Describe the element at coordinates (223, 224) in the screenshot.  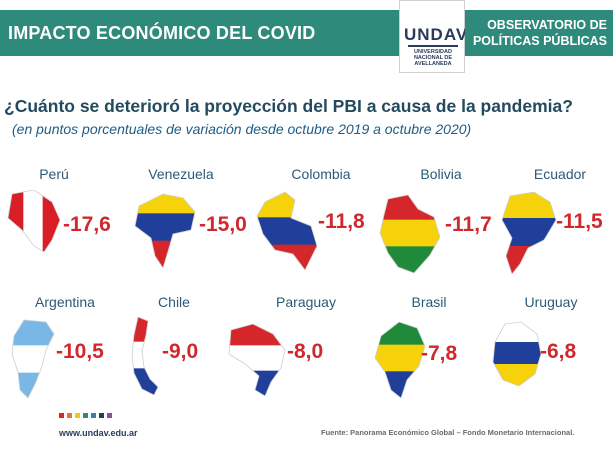
I see `country-value-ven: -15,0` at that location.